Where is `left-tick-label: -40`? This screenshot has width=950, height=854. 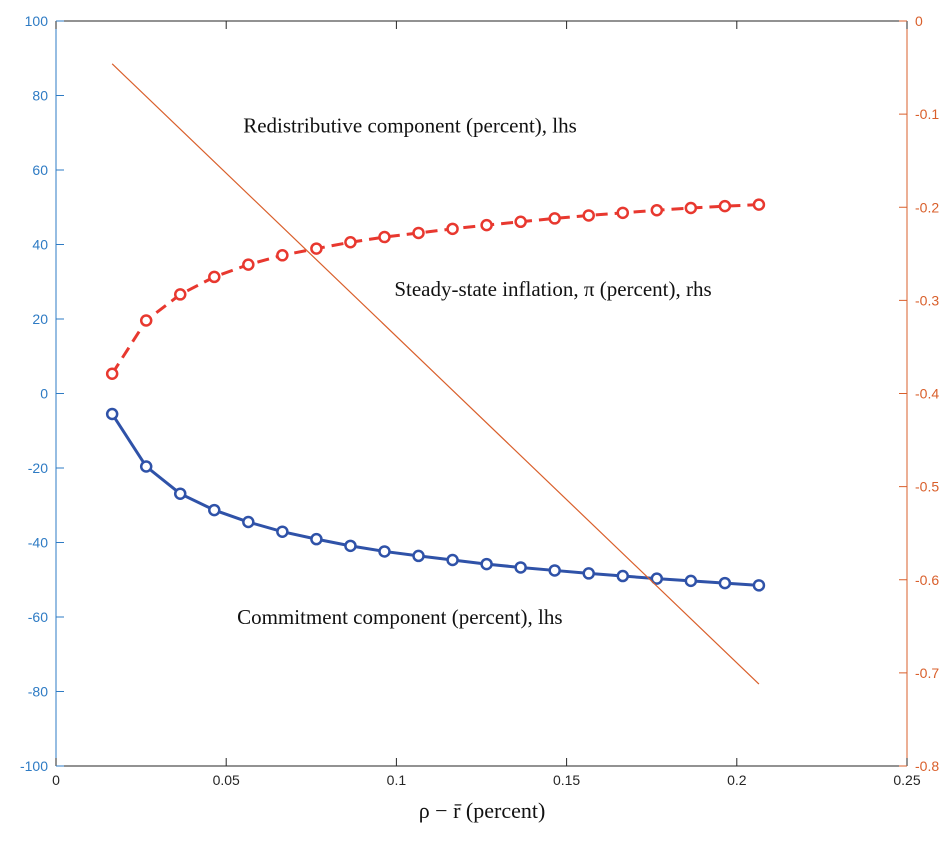 left-tick-label: -40 is located at coordinates (38, 543).